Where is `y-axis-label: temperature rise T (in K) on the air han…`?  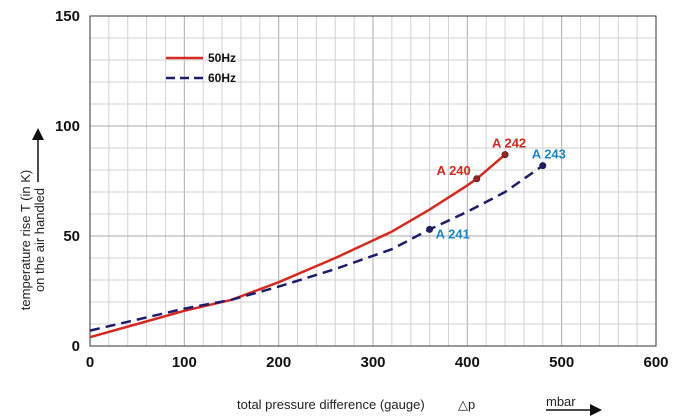
y-axis-label: temperature rise T (in K) on the air han… is located at coordinates (32, 240).